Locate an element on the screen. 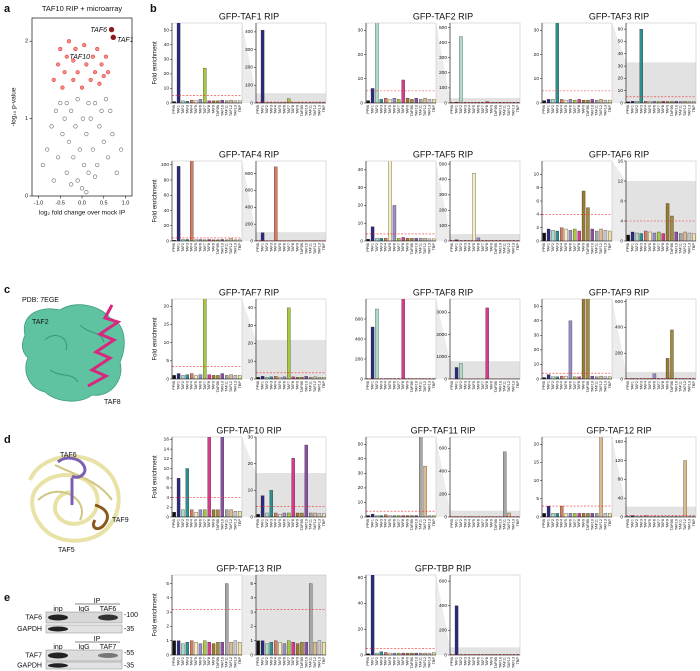  x-tick-label: TAF10 is located at coordinates (416, 662).